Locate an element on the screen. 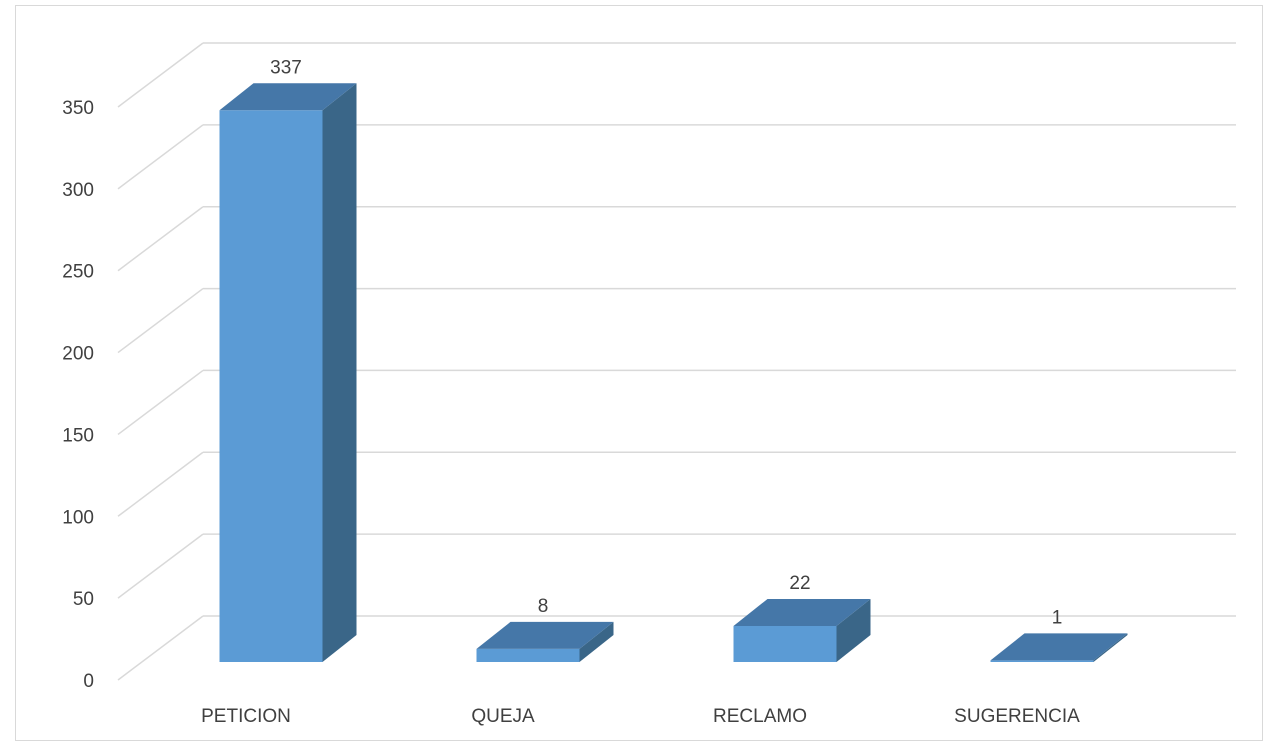 This screenshot has width=1271, height=746. bar-sugerencia is located at coordinates (1059, 647).